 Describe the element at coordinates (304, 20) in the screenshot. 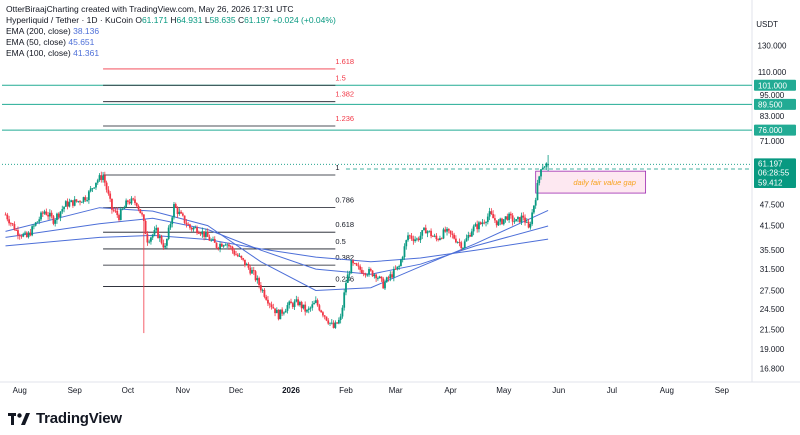

I see `change-value: +0.024 (+0.04%)` at that location.